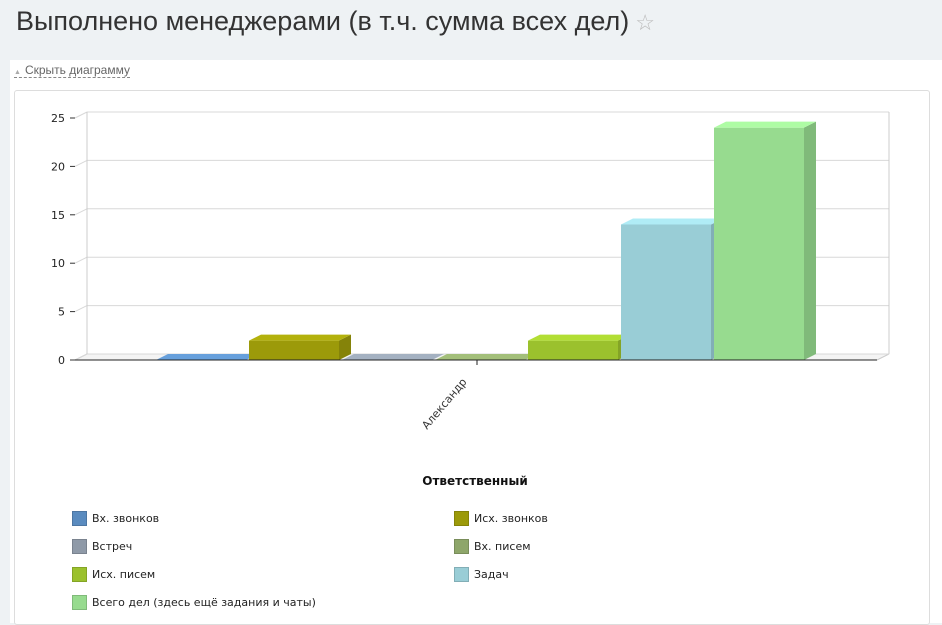 The height and width of the screenshot is (625, 942). What do you see at coordinates (444, 404) in the screenshot?
I see `x-tick-label: Александр` at bounding box center [444, 404].